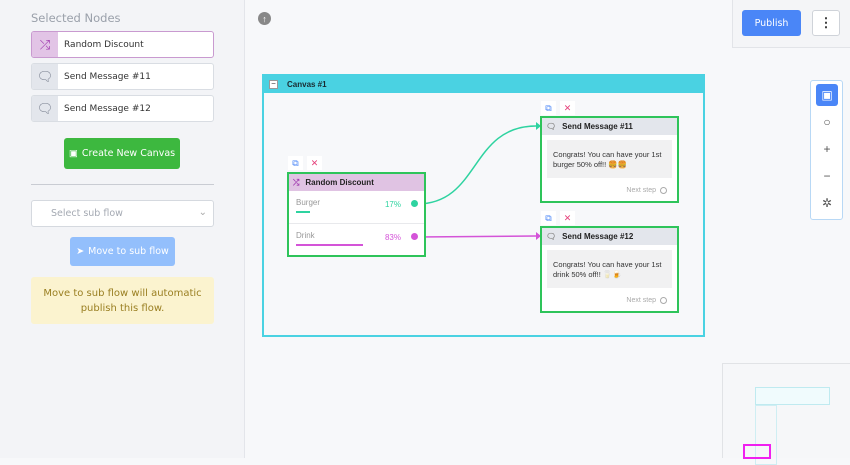  What do you see at coordinates (107, 108) in the screenshot?
I see `selected-node-label: Send Message #12` at bounding box center [107, 108].